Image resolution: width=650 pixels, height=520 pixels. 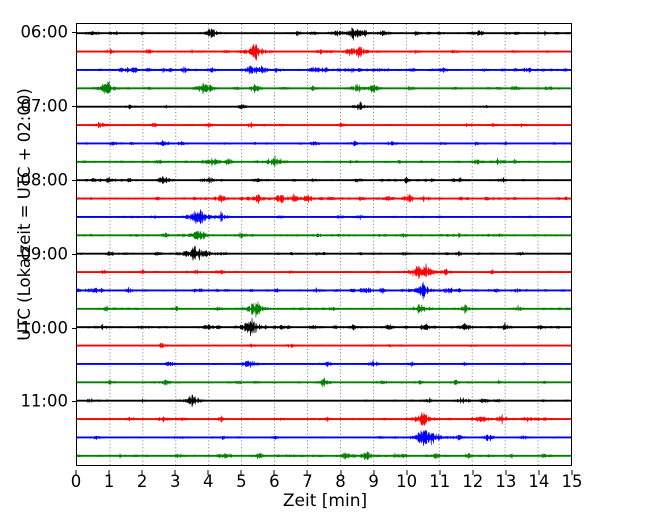 What do you see at coordinates (572, 481) in the screenshot?
I see `x-tick-label: 15` at bounding box center [572, 481].